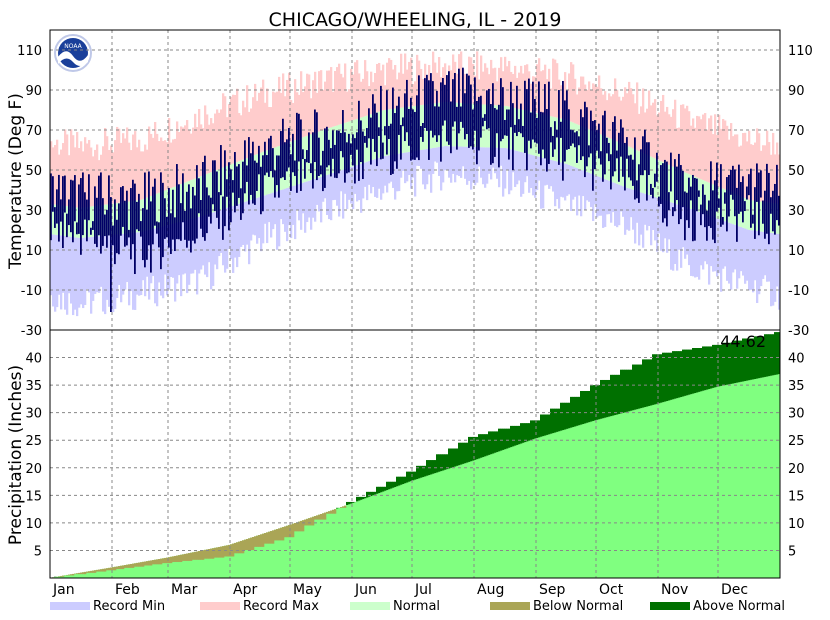 This screenshot has width=830, height=620. I want to click on temp-tick-left: -10, so click(31, 291).